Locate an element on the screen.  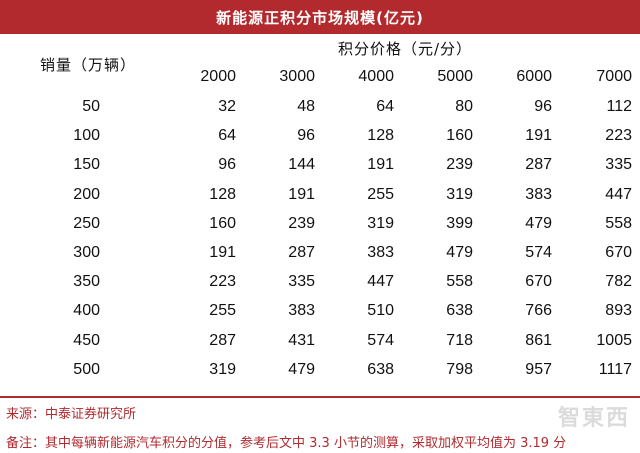
table-cell: 798 is located at coordinates (459, 369).